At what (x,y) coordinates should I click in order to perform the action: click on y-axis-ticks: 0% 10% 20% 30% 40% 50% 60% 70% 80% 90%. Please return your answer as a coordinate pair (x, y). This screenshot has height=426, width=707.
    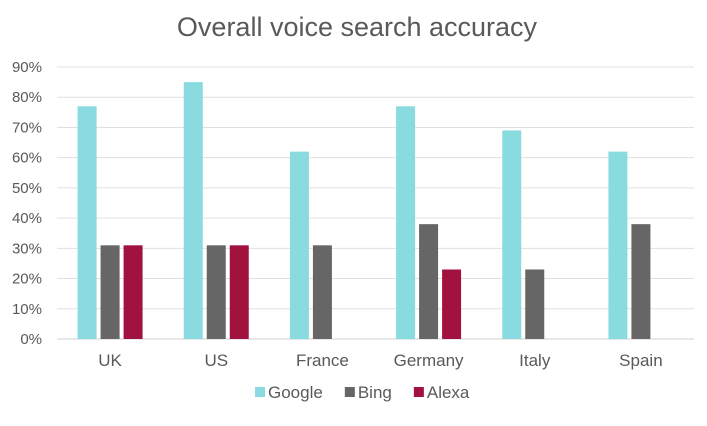
    Looking at the image, I should click on (27, 203).